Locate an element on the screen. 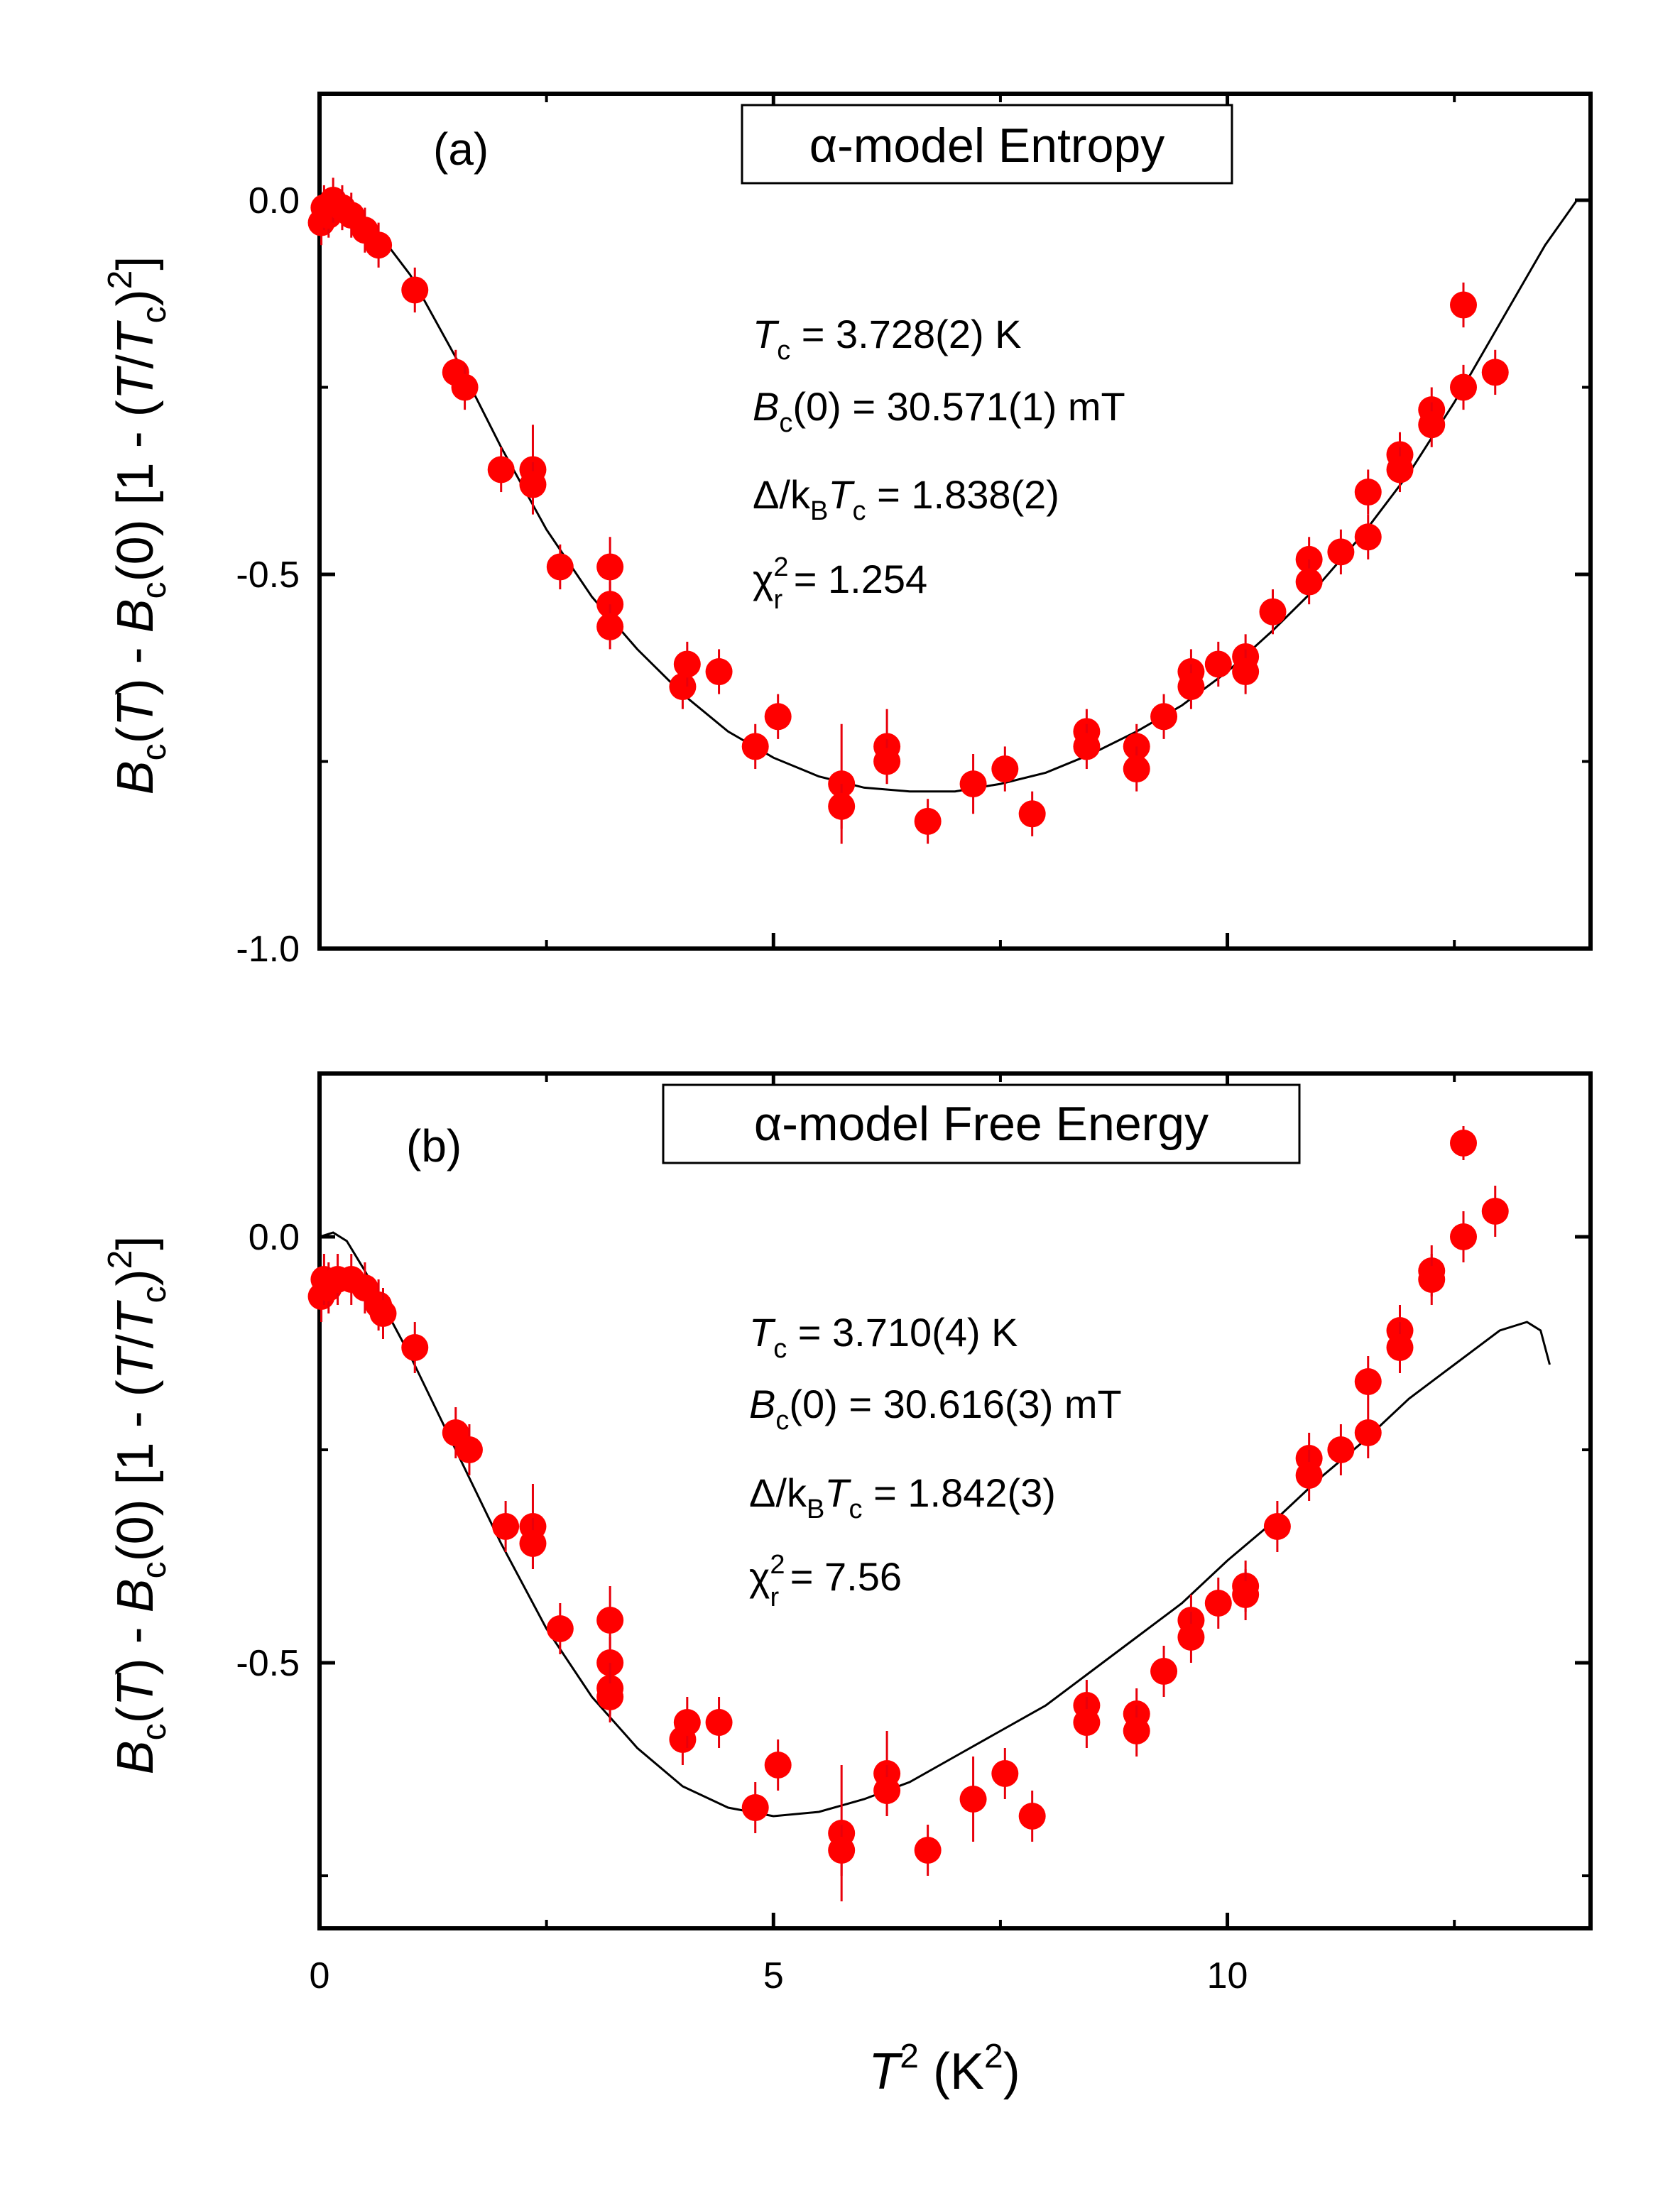  param-tc-b: Tc = 3.710(4) K is located at coordinates (883, 1337).